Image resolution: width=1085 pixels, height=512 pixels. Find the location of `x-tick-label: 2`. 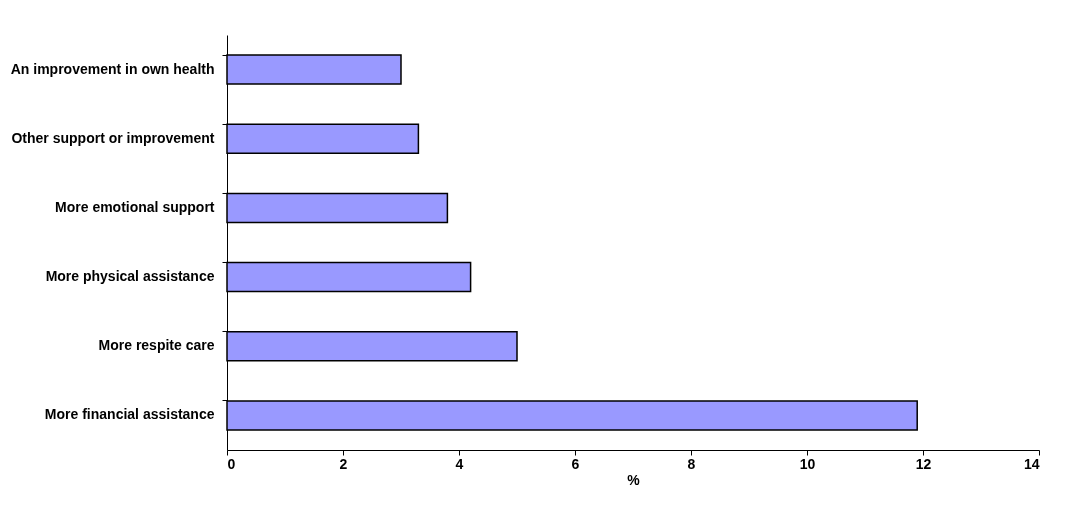

x-tick-label: 2 is located at coordinates (343, 463).